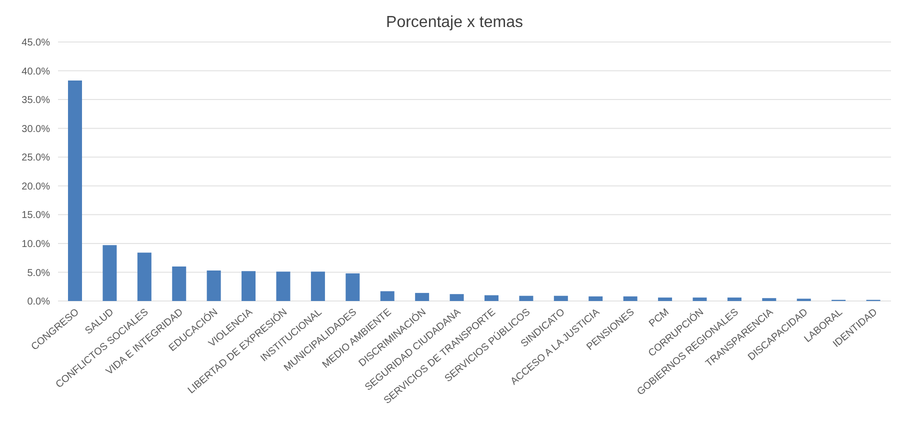  I want to click on y-tick-label: 0.0%, so click(38, 302).